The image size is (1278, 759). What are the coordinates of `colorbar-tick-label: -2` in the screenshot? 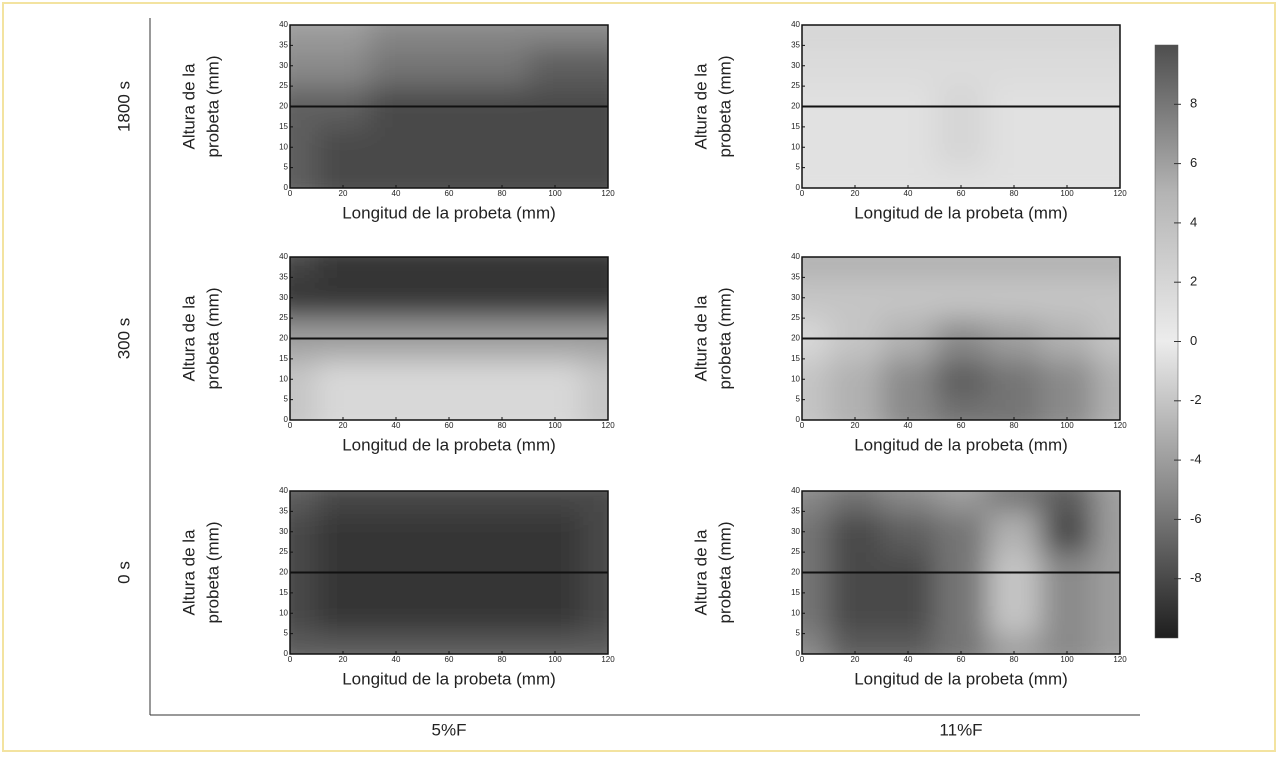 It's located at (1196, 399).